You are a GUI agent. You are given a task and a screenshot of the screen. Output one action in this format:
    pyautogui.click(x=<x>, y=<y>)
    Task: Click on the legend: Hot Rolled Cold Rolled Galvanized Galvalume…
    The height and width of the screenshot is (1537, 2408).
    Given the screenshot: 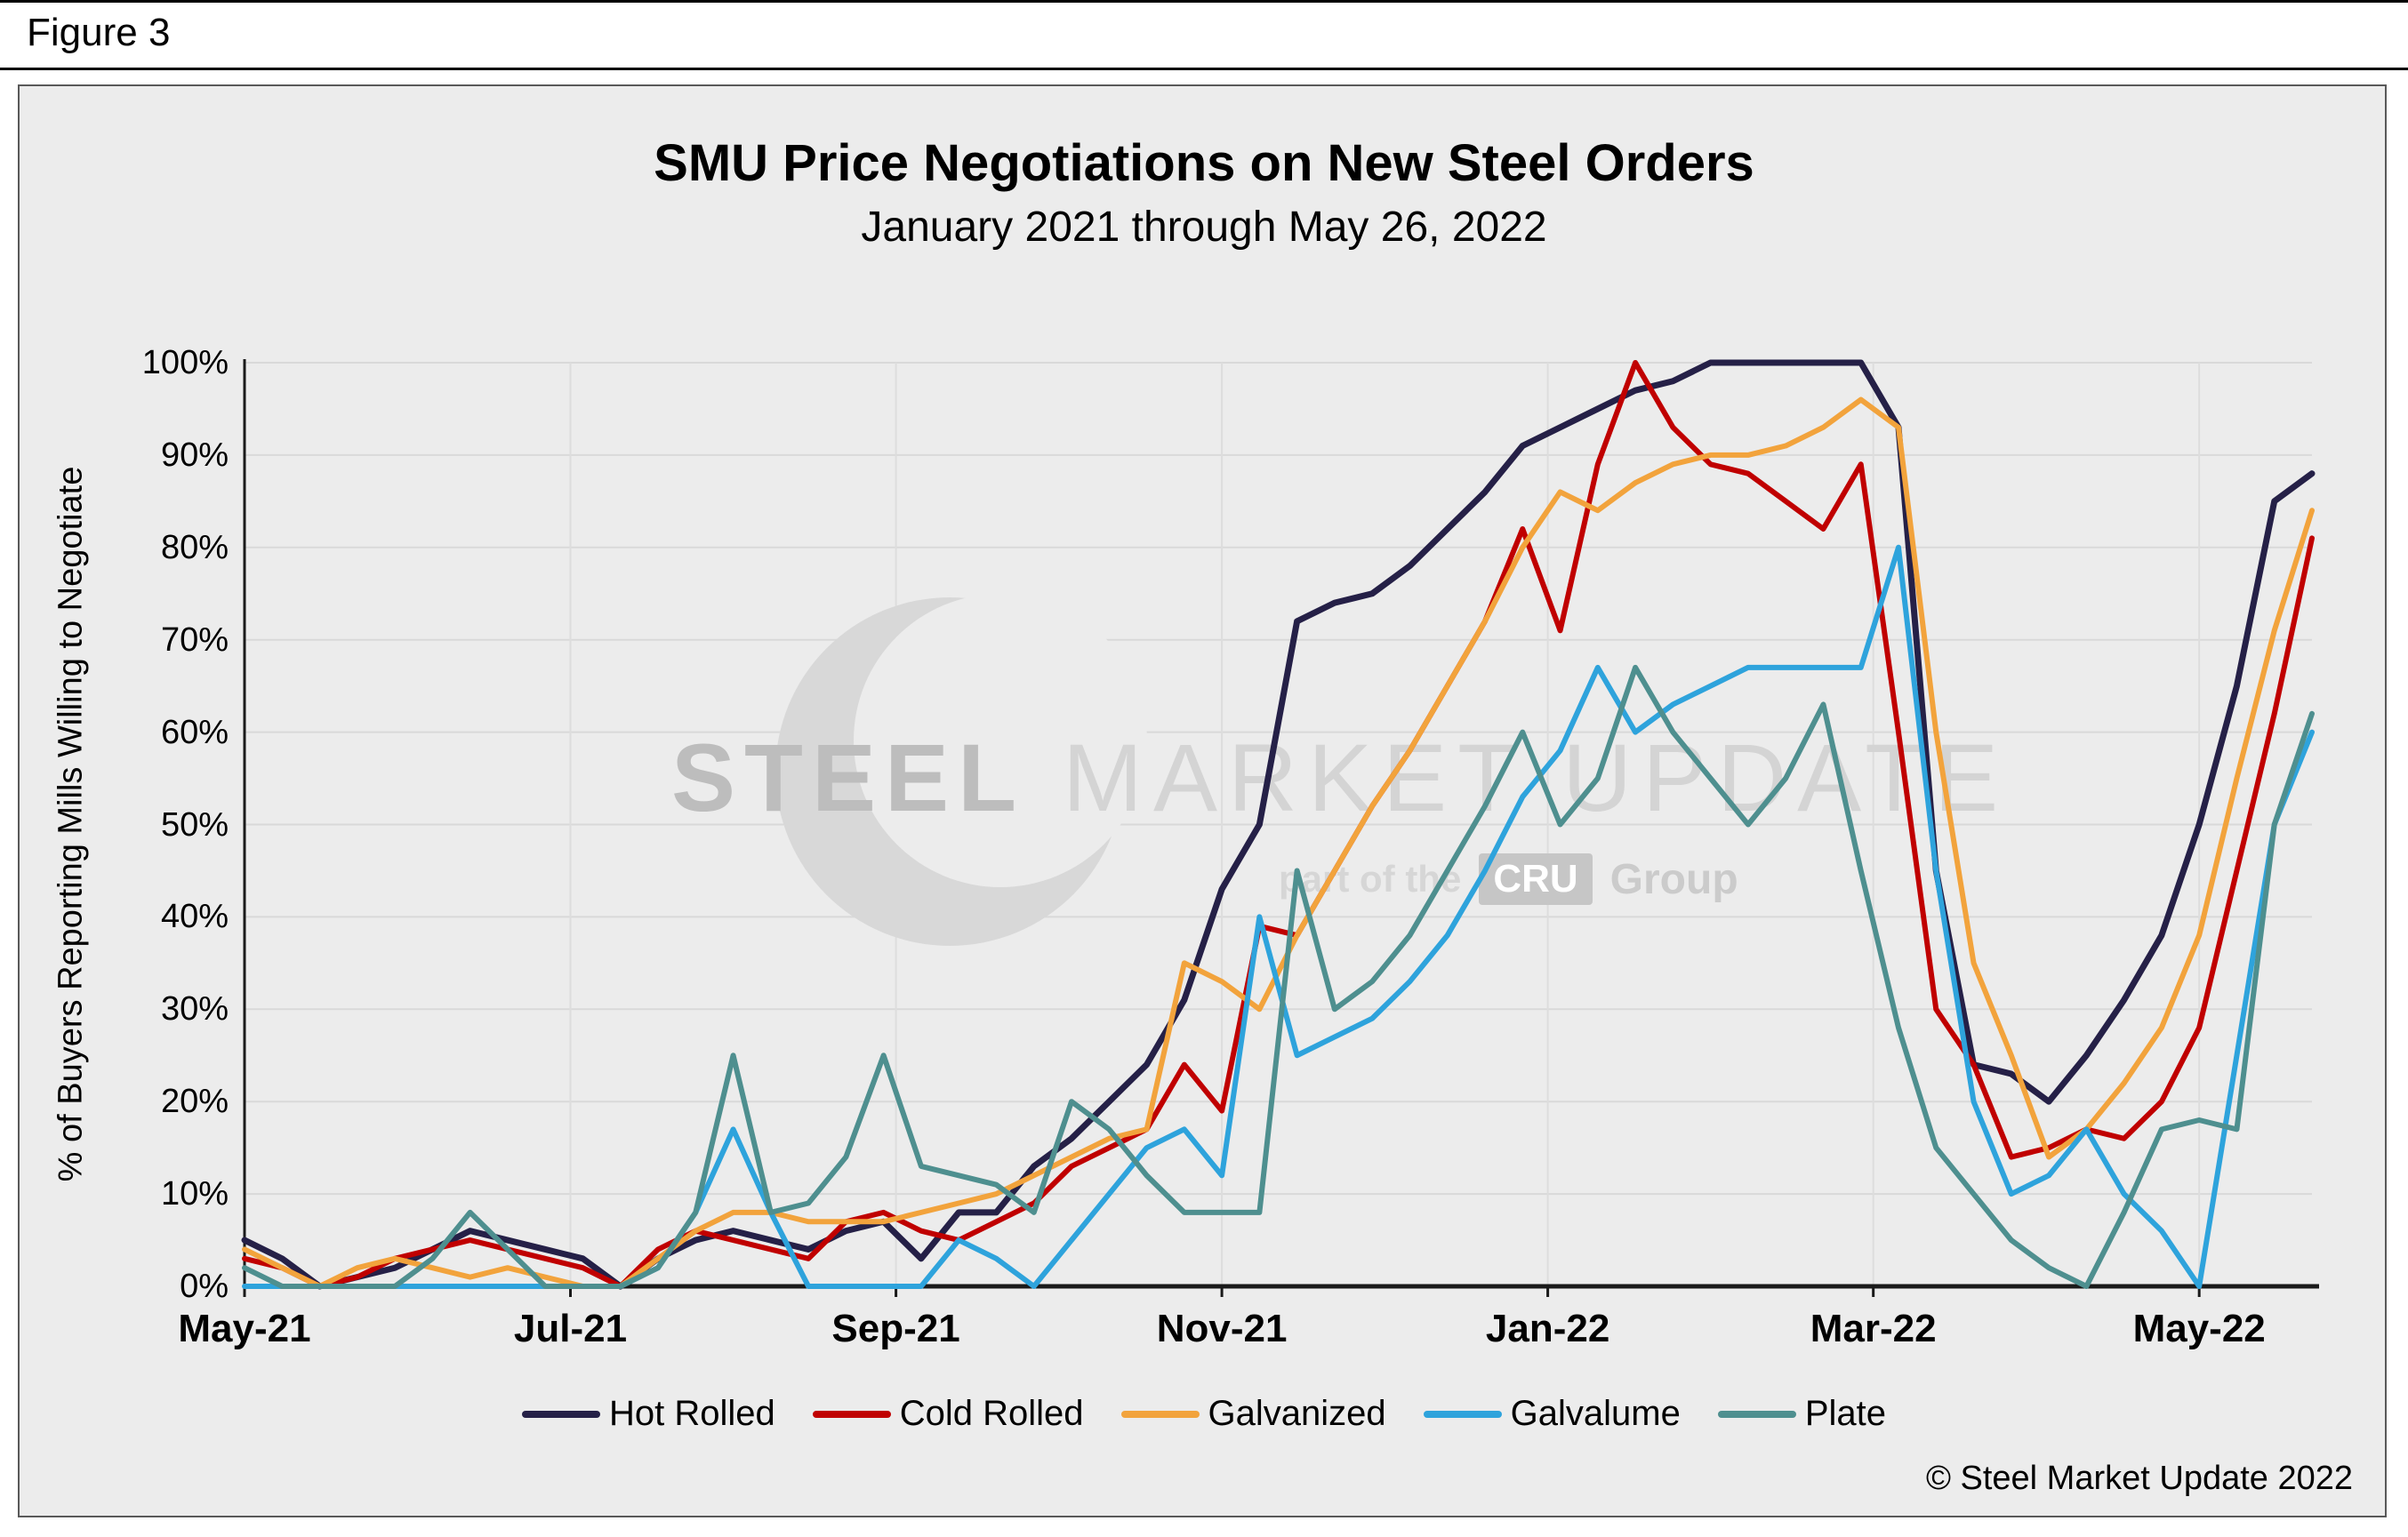 What is the action you would take?
    pyautogui.click(x=1204, y=1414)
    